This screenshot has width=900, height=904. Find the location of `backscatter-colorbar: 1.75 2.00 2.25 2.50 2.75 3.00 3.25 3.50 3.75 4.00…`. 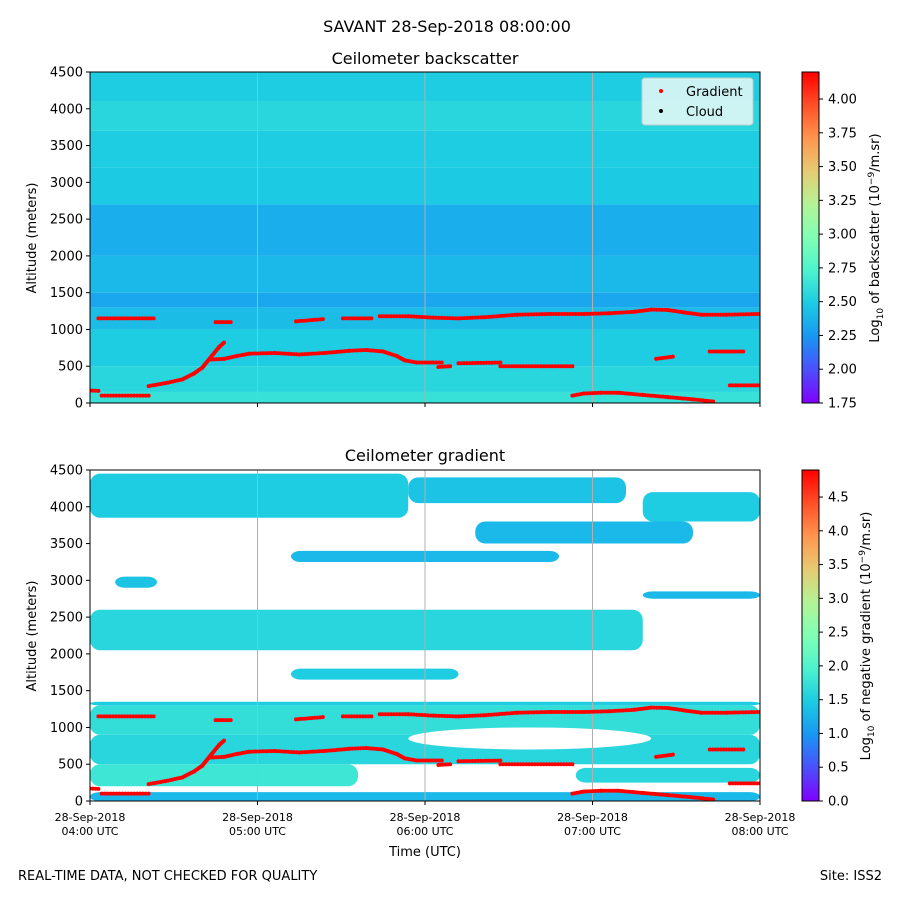

backscatter-colorbar: 1.75 2.00 2.25 2.50 2.75 3.00 3.25 3.50 3.75 4.00… is located at coordinates (843, 241).